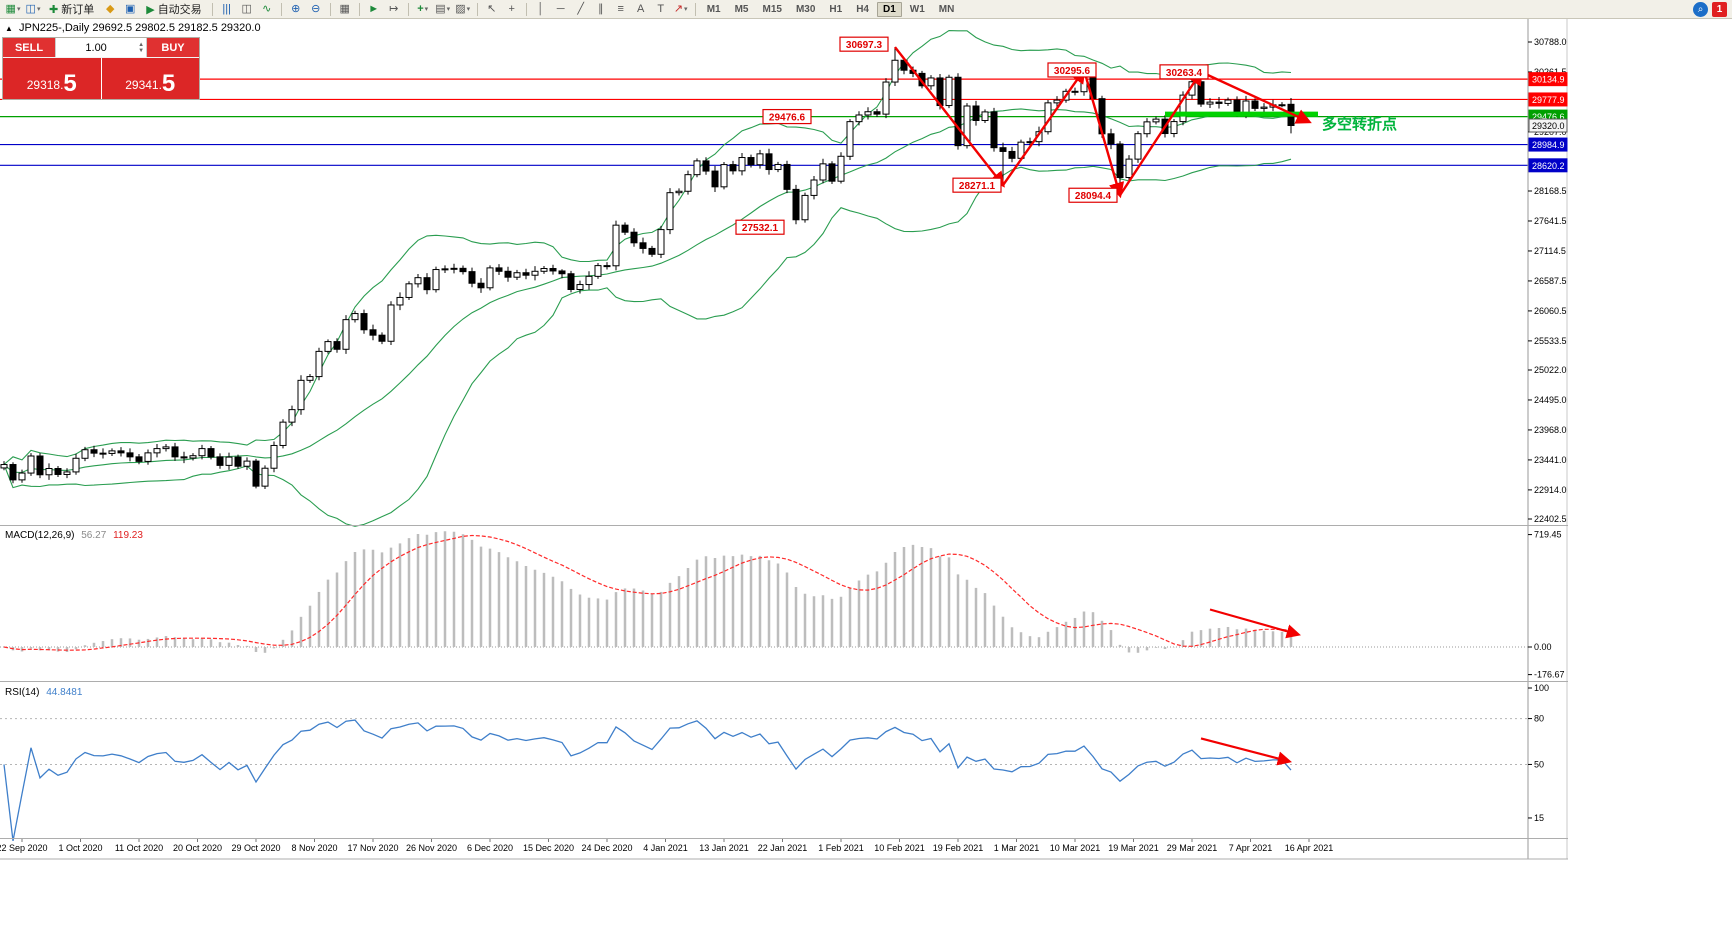  Describe the element at coordinates (1017, 848) in the screenshot. I see `svg-text: 1 Mar 2021` at that location.